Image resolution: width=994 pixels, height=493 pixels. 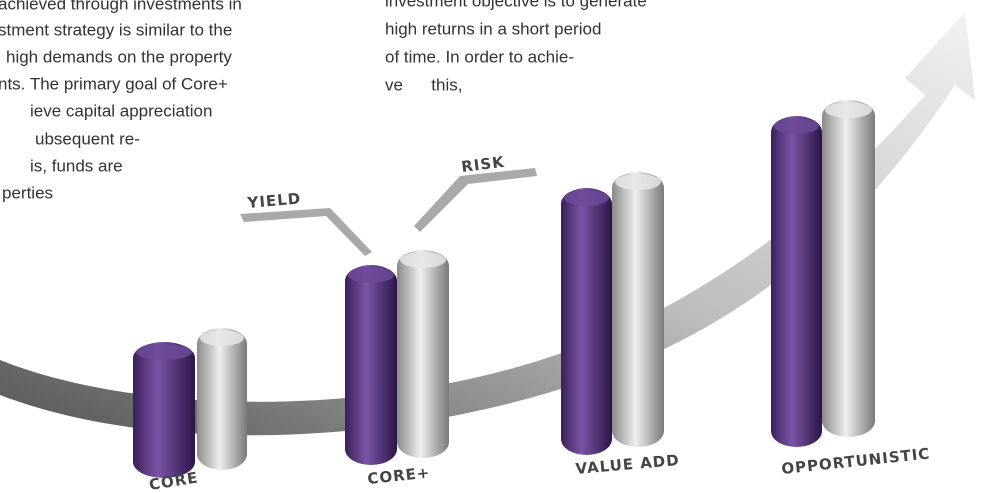 What do you see at coordinates (274, 200) in the screenshot?
I see `legend-label: YIELD` at bounding box center [274, 200].